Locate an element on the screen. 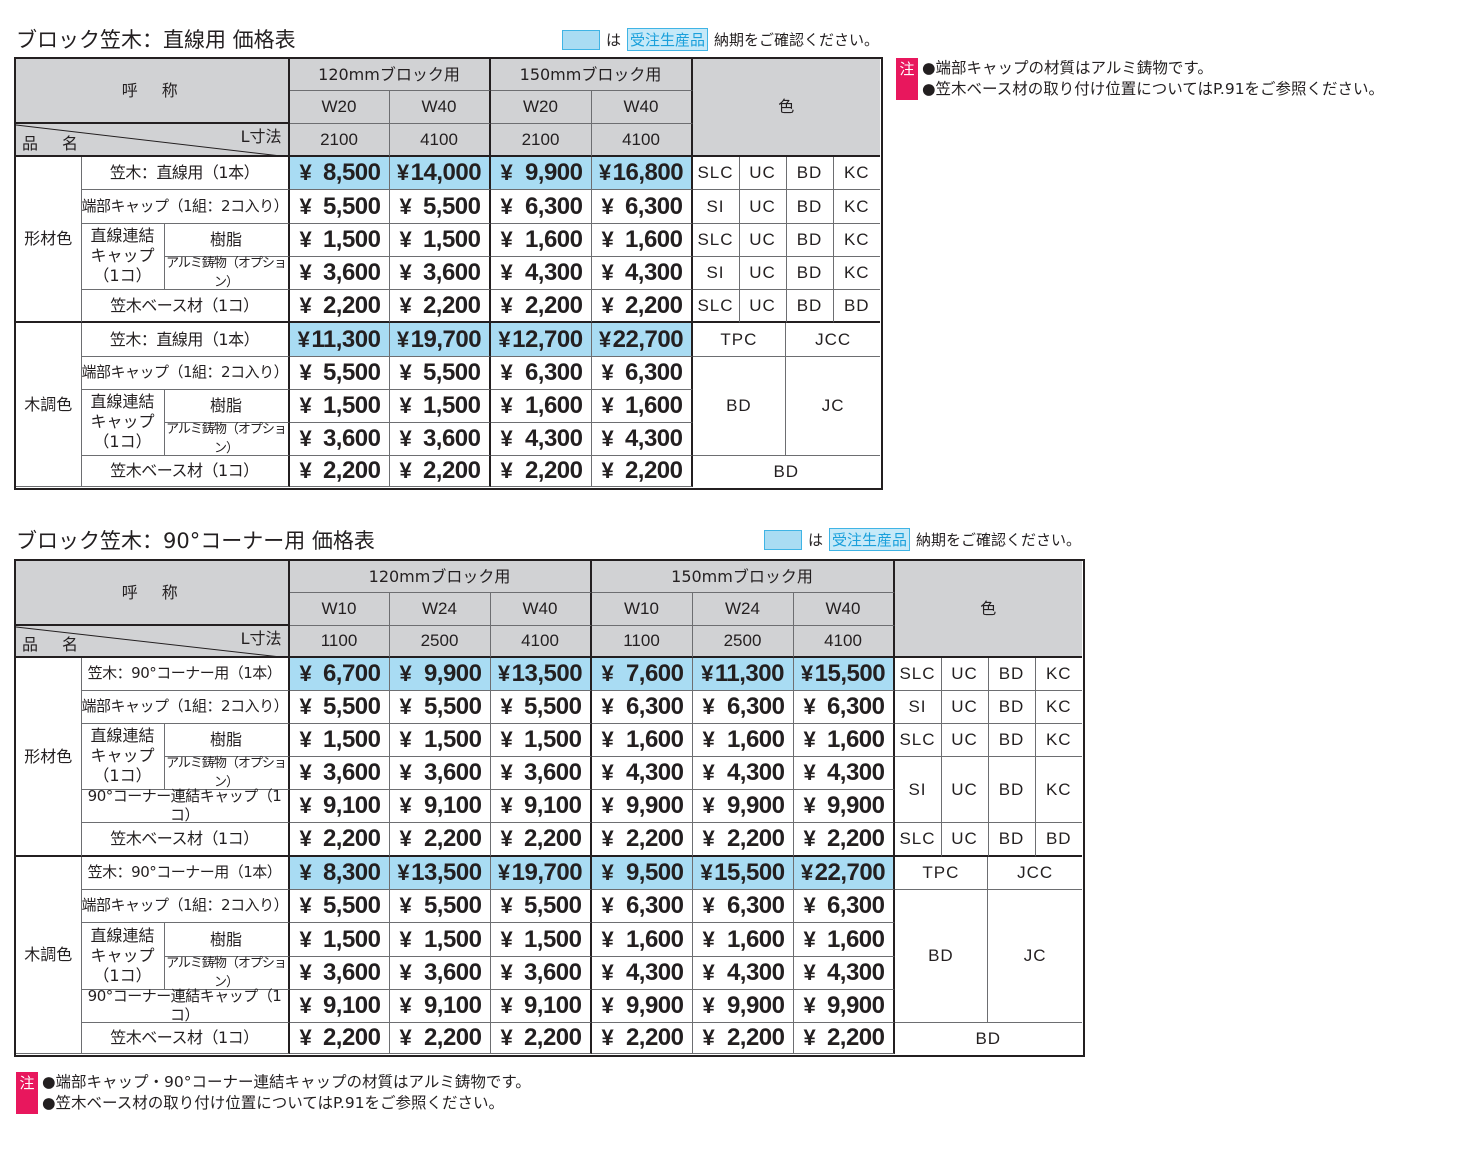 Image resolution: width=1478 pixels, height=1150 pixels. price-value: 1,600 is located at coordinates (855, 939).